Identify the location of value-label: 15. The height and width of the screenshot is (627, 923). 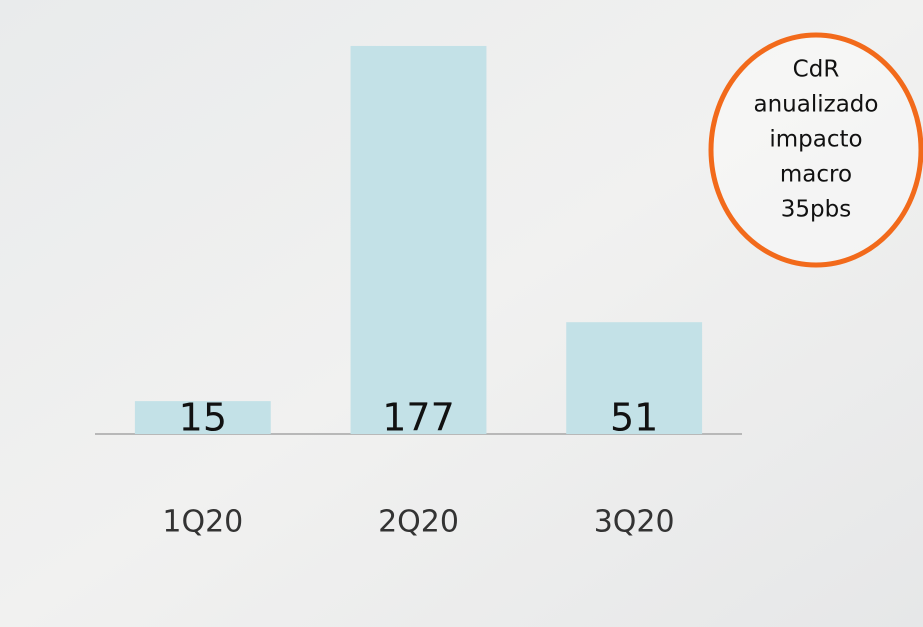
(203, 418).